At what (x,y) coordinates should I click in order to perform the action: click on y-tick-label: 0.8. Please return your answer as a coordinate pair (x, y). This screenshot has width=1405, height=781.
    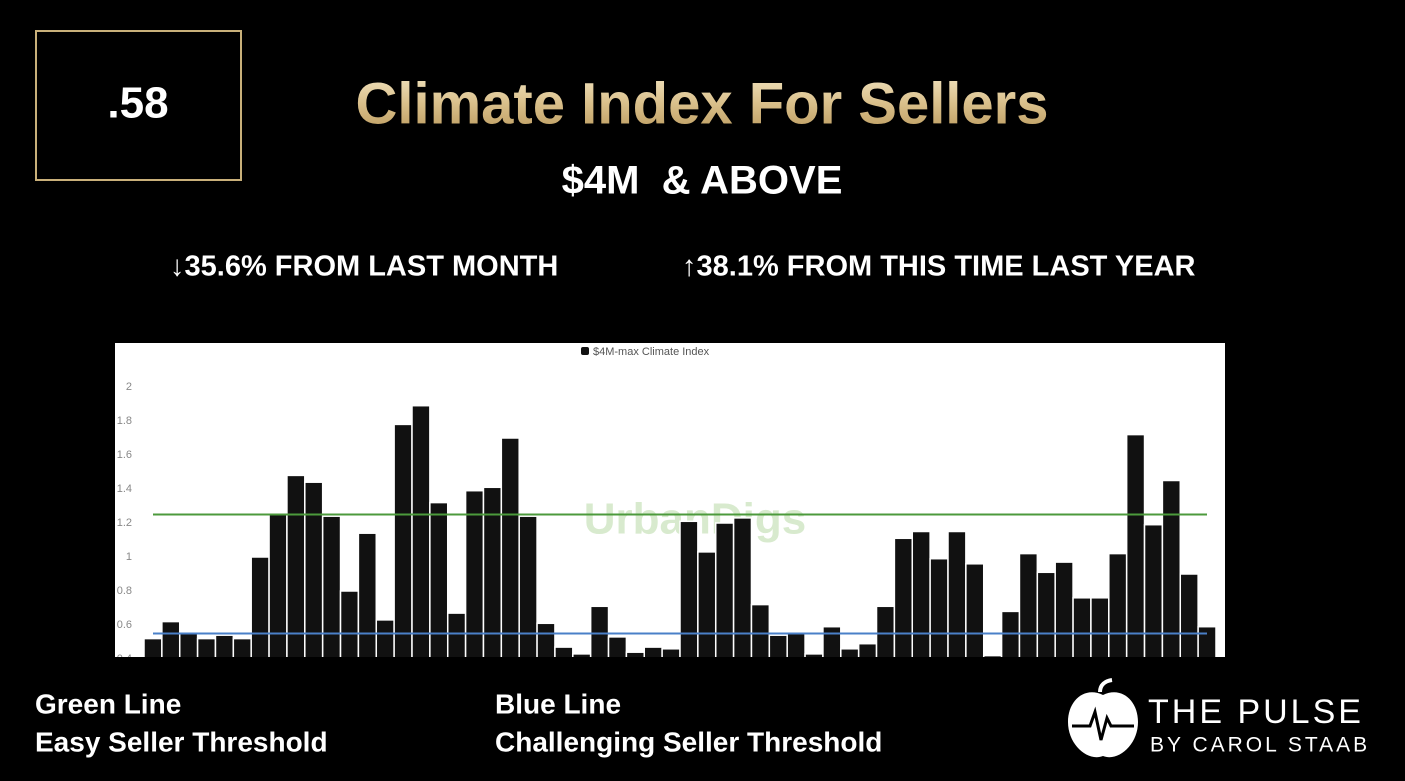
    Looking at the image, I should click on (124, 591).